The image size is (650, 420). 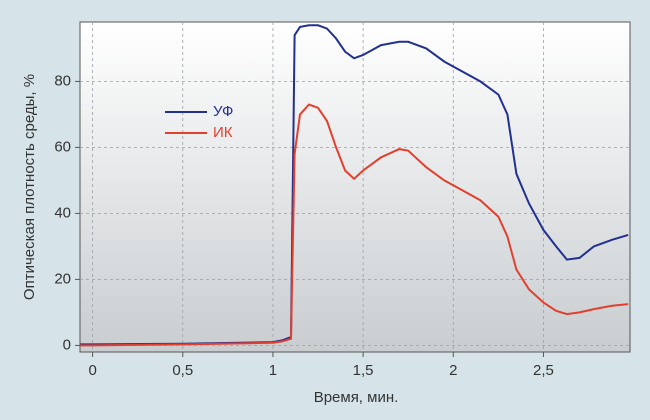 What do you see at coordinates (223, 111) in the screenshot?
I see `legend-label: УФ` at bounding box center [223, 111].